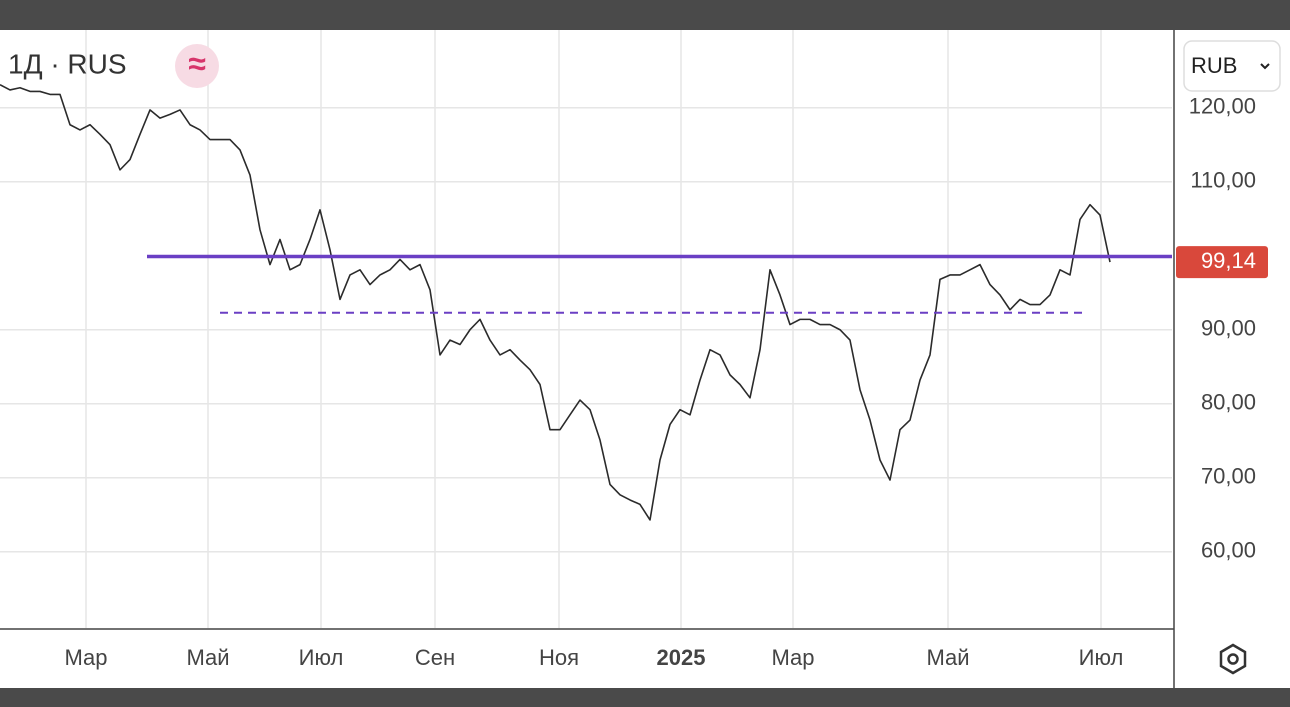 The height and width of the screenshot is (707, 1290). I want to click on y-tick-label: 70,00, so click(1228, 476).